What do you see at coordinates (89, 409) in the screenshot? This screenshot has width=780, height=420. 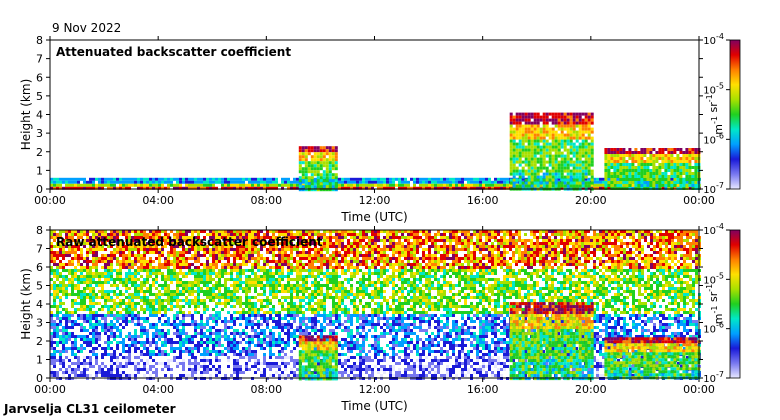 I see `footer-label: Jarvselja CL31 ceilometer` at bounding box center [89, 409].